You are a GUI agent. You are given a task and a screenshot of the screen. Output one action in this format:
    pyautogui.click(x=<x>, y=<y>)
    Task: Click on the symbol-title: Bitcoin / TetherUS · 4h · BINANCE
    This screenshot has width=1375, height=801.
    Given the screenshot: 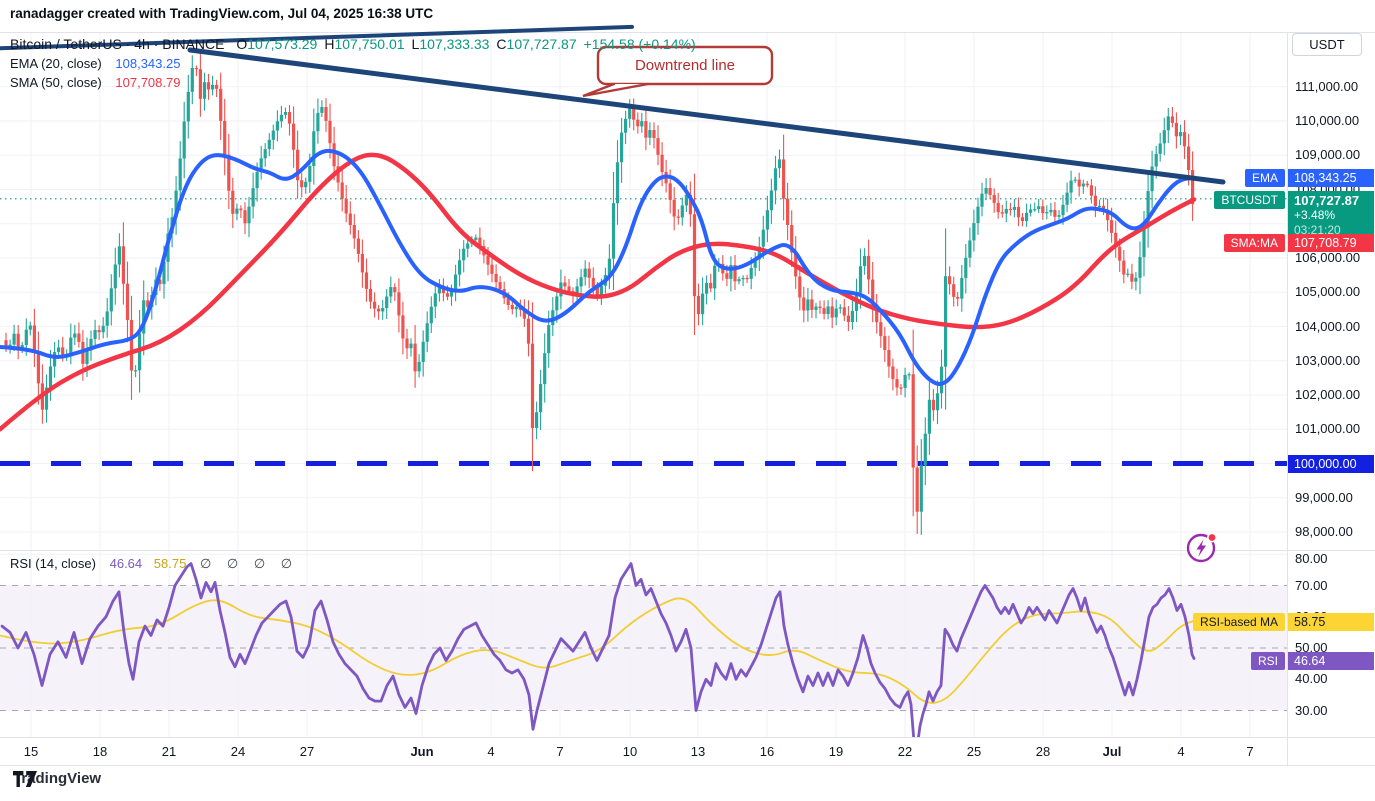 What is the action you would take?
    pyautogui.click(x=117, y=44)
    